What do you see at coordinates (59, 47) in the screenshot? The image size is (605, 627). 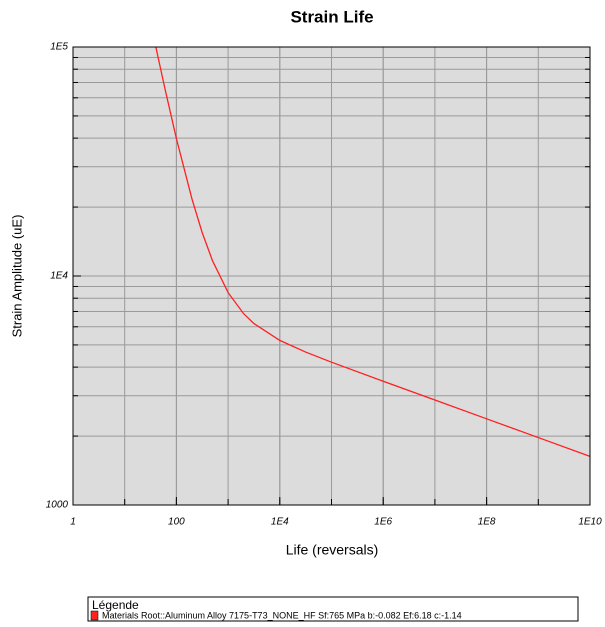 I see `y-tick-label: 1E5` at bounding box center [59, 47].